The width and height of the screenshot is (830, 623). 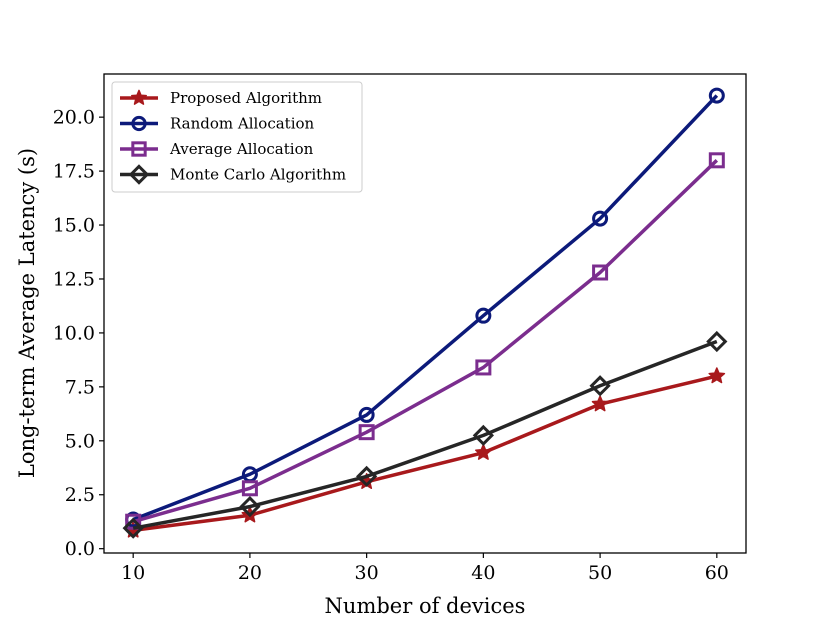 What do you see at coordinates (139, 97) in the screenshot?
I see `legend-marker-proposed-algorithm` at bounding box center [139, 97].